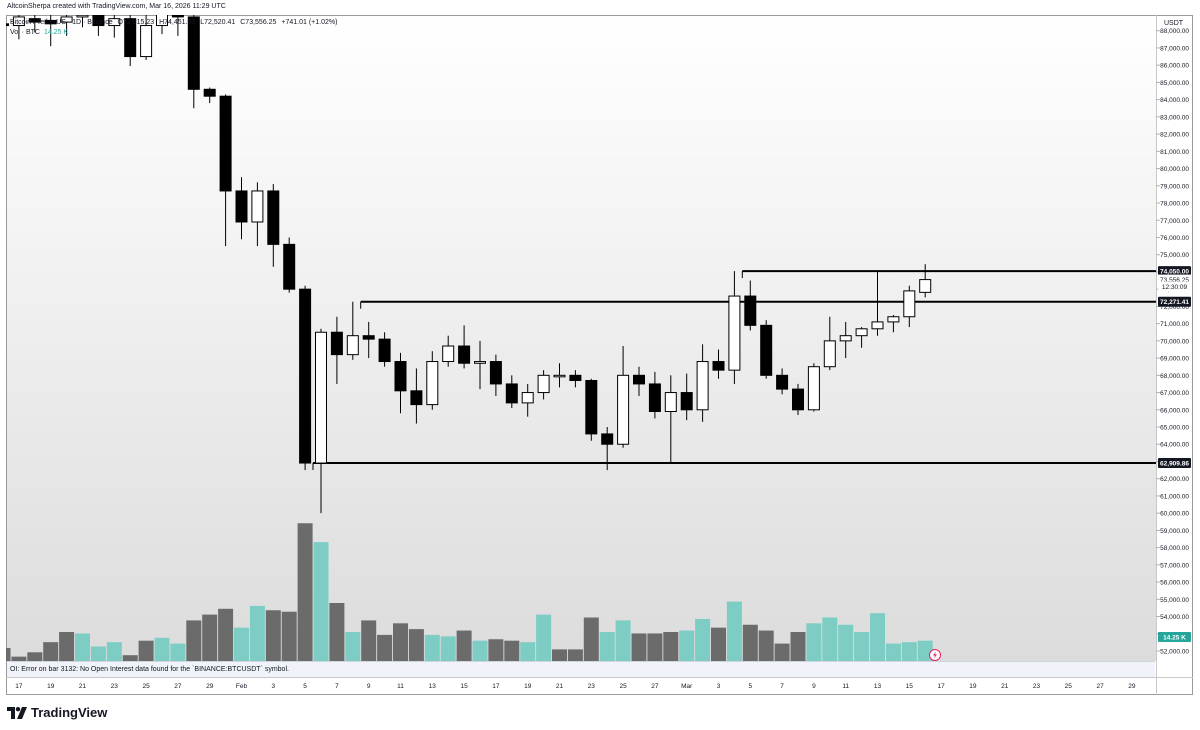  Describe the element at coordinates (25, 32) in the screenshot. I see `volume-legend-label: Vol · BTC` at that location.